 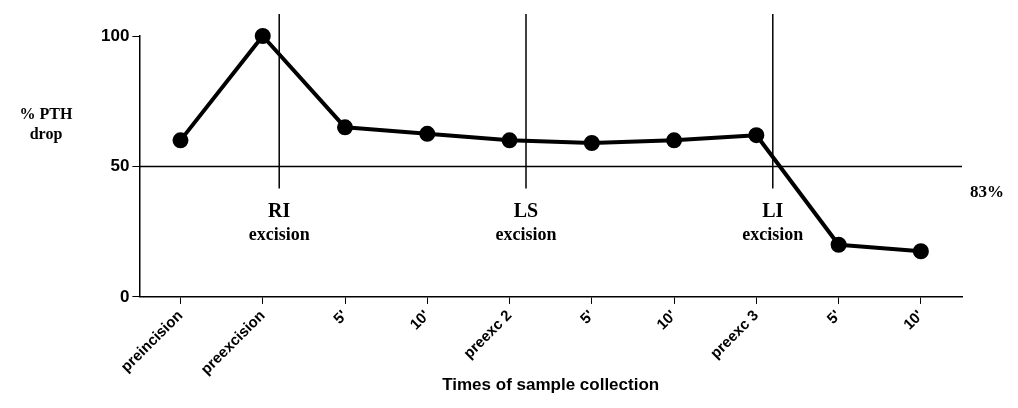 What do you see at coordinates (46, 123) in the screenshot?
I see `y-axis-title: % PTH drop` at bounding box center [46, 123].